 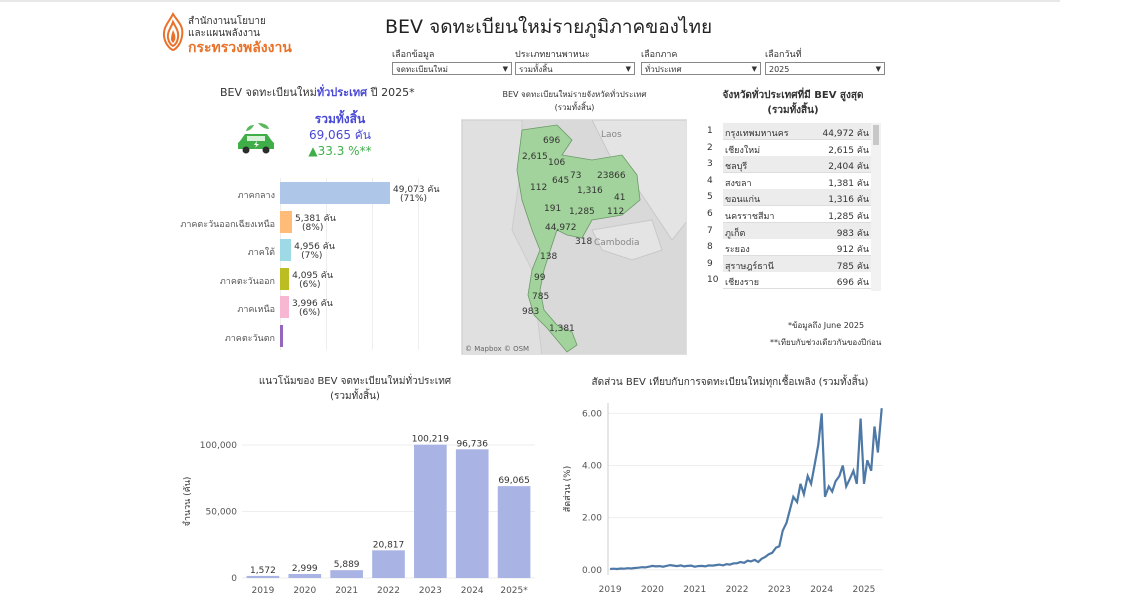 I want to click on filter-select-date: 2025 ▼, so click(x=825, y=68).